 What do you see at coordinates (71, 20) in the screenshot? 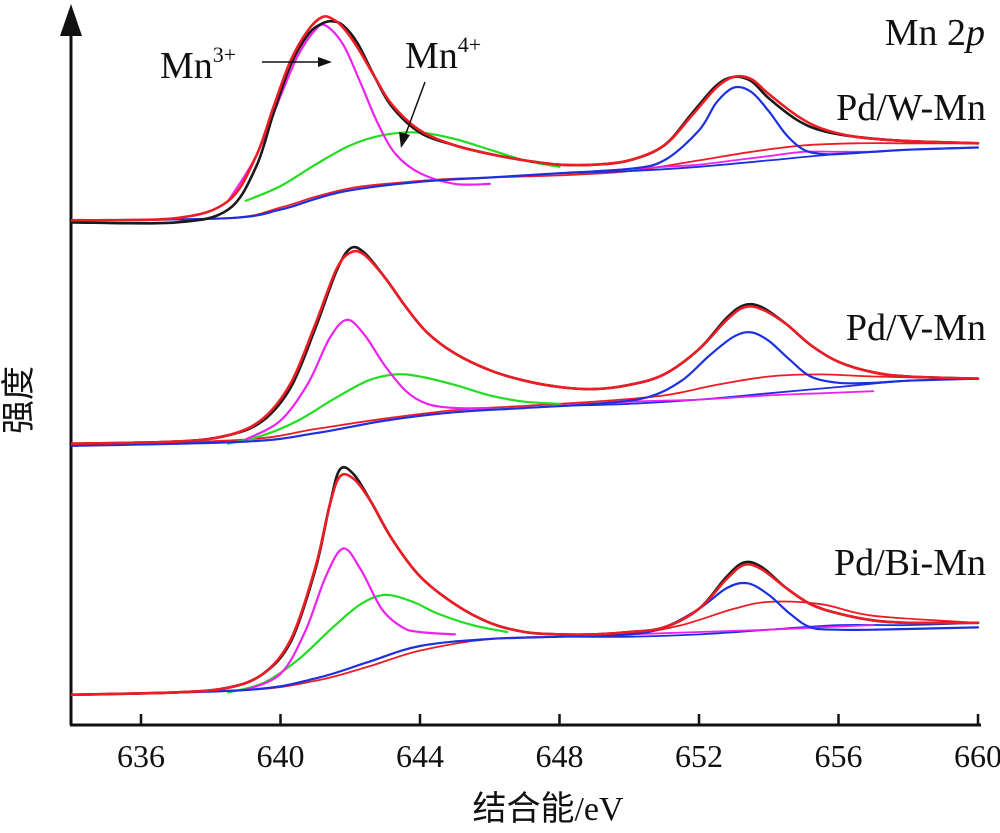
I see `y-axis-arrow` at bounding box center [71, 20].